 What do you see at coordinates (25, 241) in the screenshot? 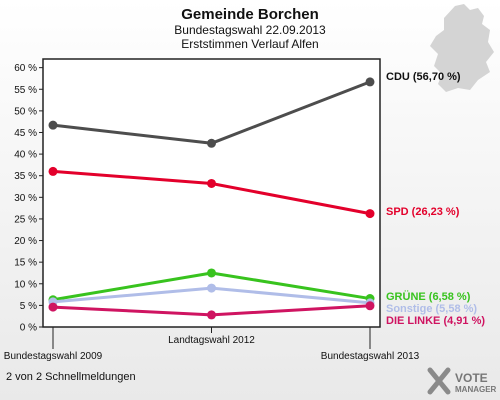
I see `y-tick-label: 20 %` at bounding box center [25, 241].